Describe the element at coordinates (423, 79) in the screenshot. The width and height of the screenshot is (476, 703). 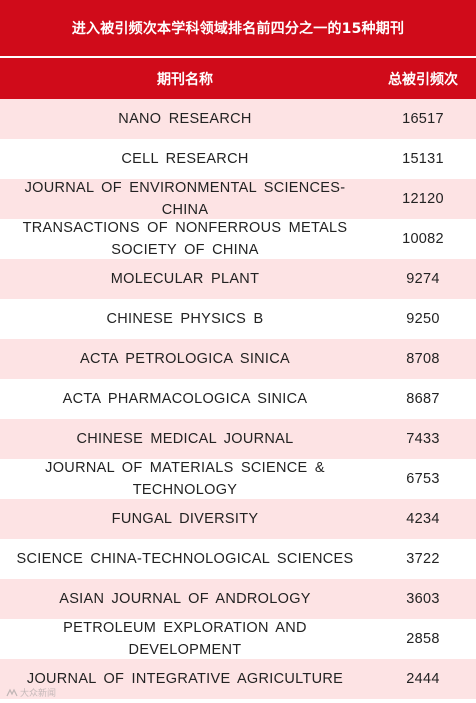
I see `column-header-count: 总被引频次` at that location.